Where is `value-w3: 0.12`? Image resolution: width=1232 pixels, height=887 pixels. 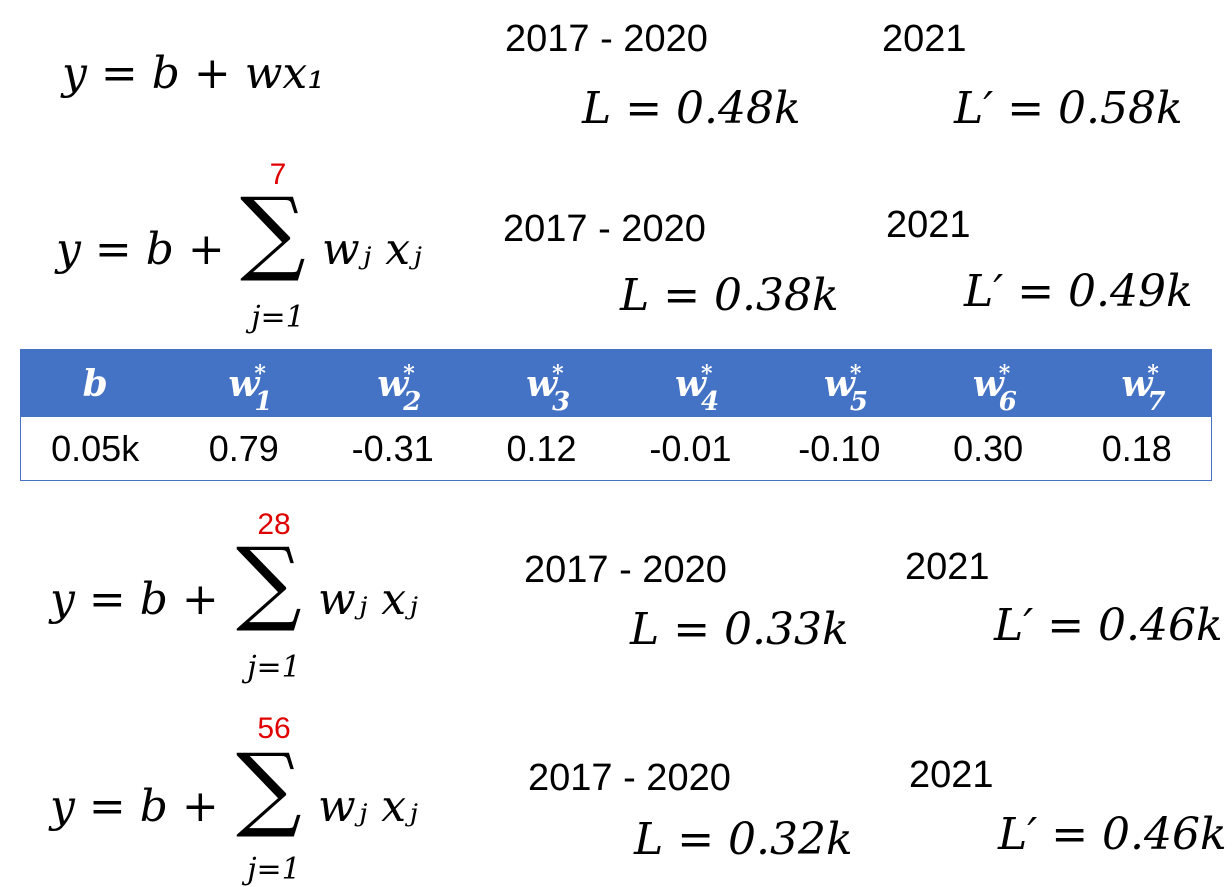 value-w3: 0.12 is located at coordinates (541, 449).